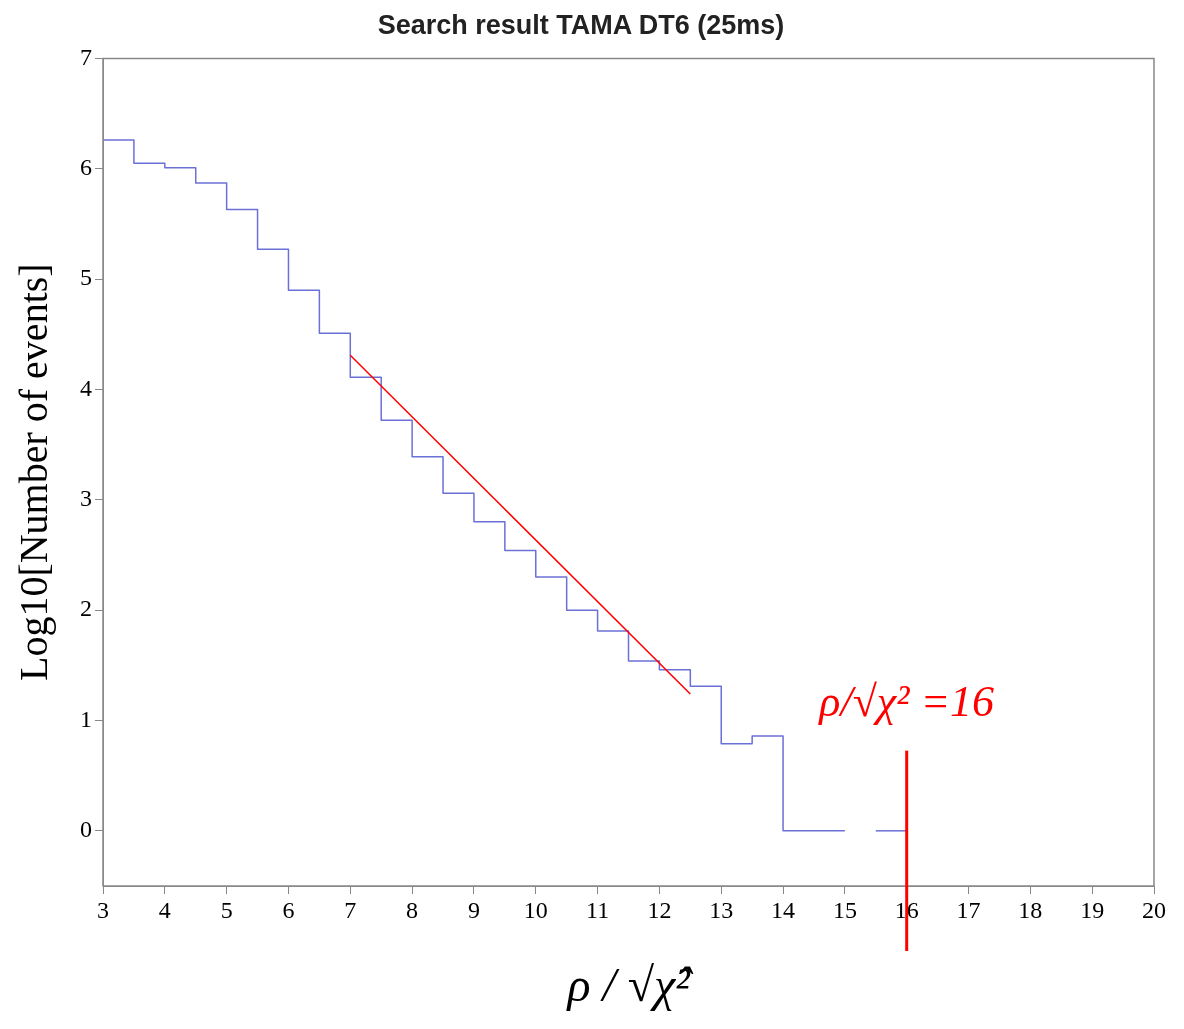 Image resolution: width=1184 pixels, height=1029 pixels. I want to click on x-tick-label: 15, so click(844, 909).